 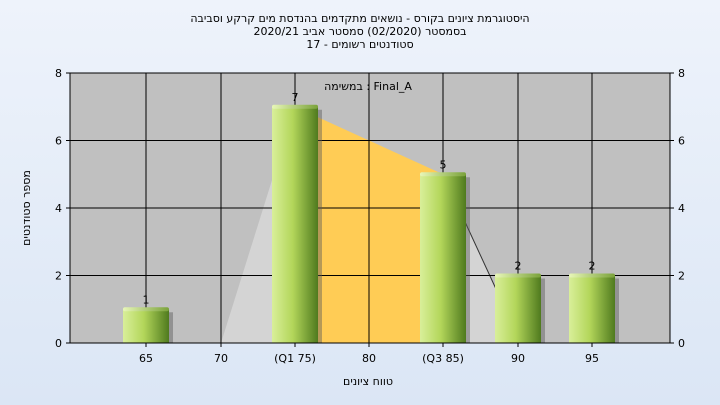 I want to click on y-axis-title: מספר סטודנטים, so click(x=26, y=208).